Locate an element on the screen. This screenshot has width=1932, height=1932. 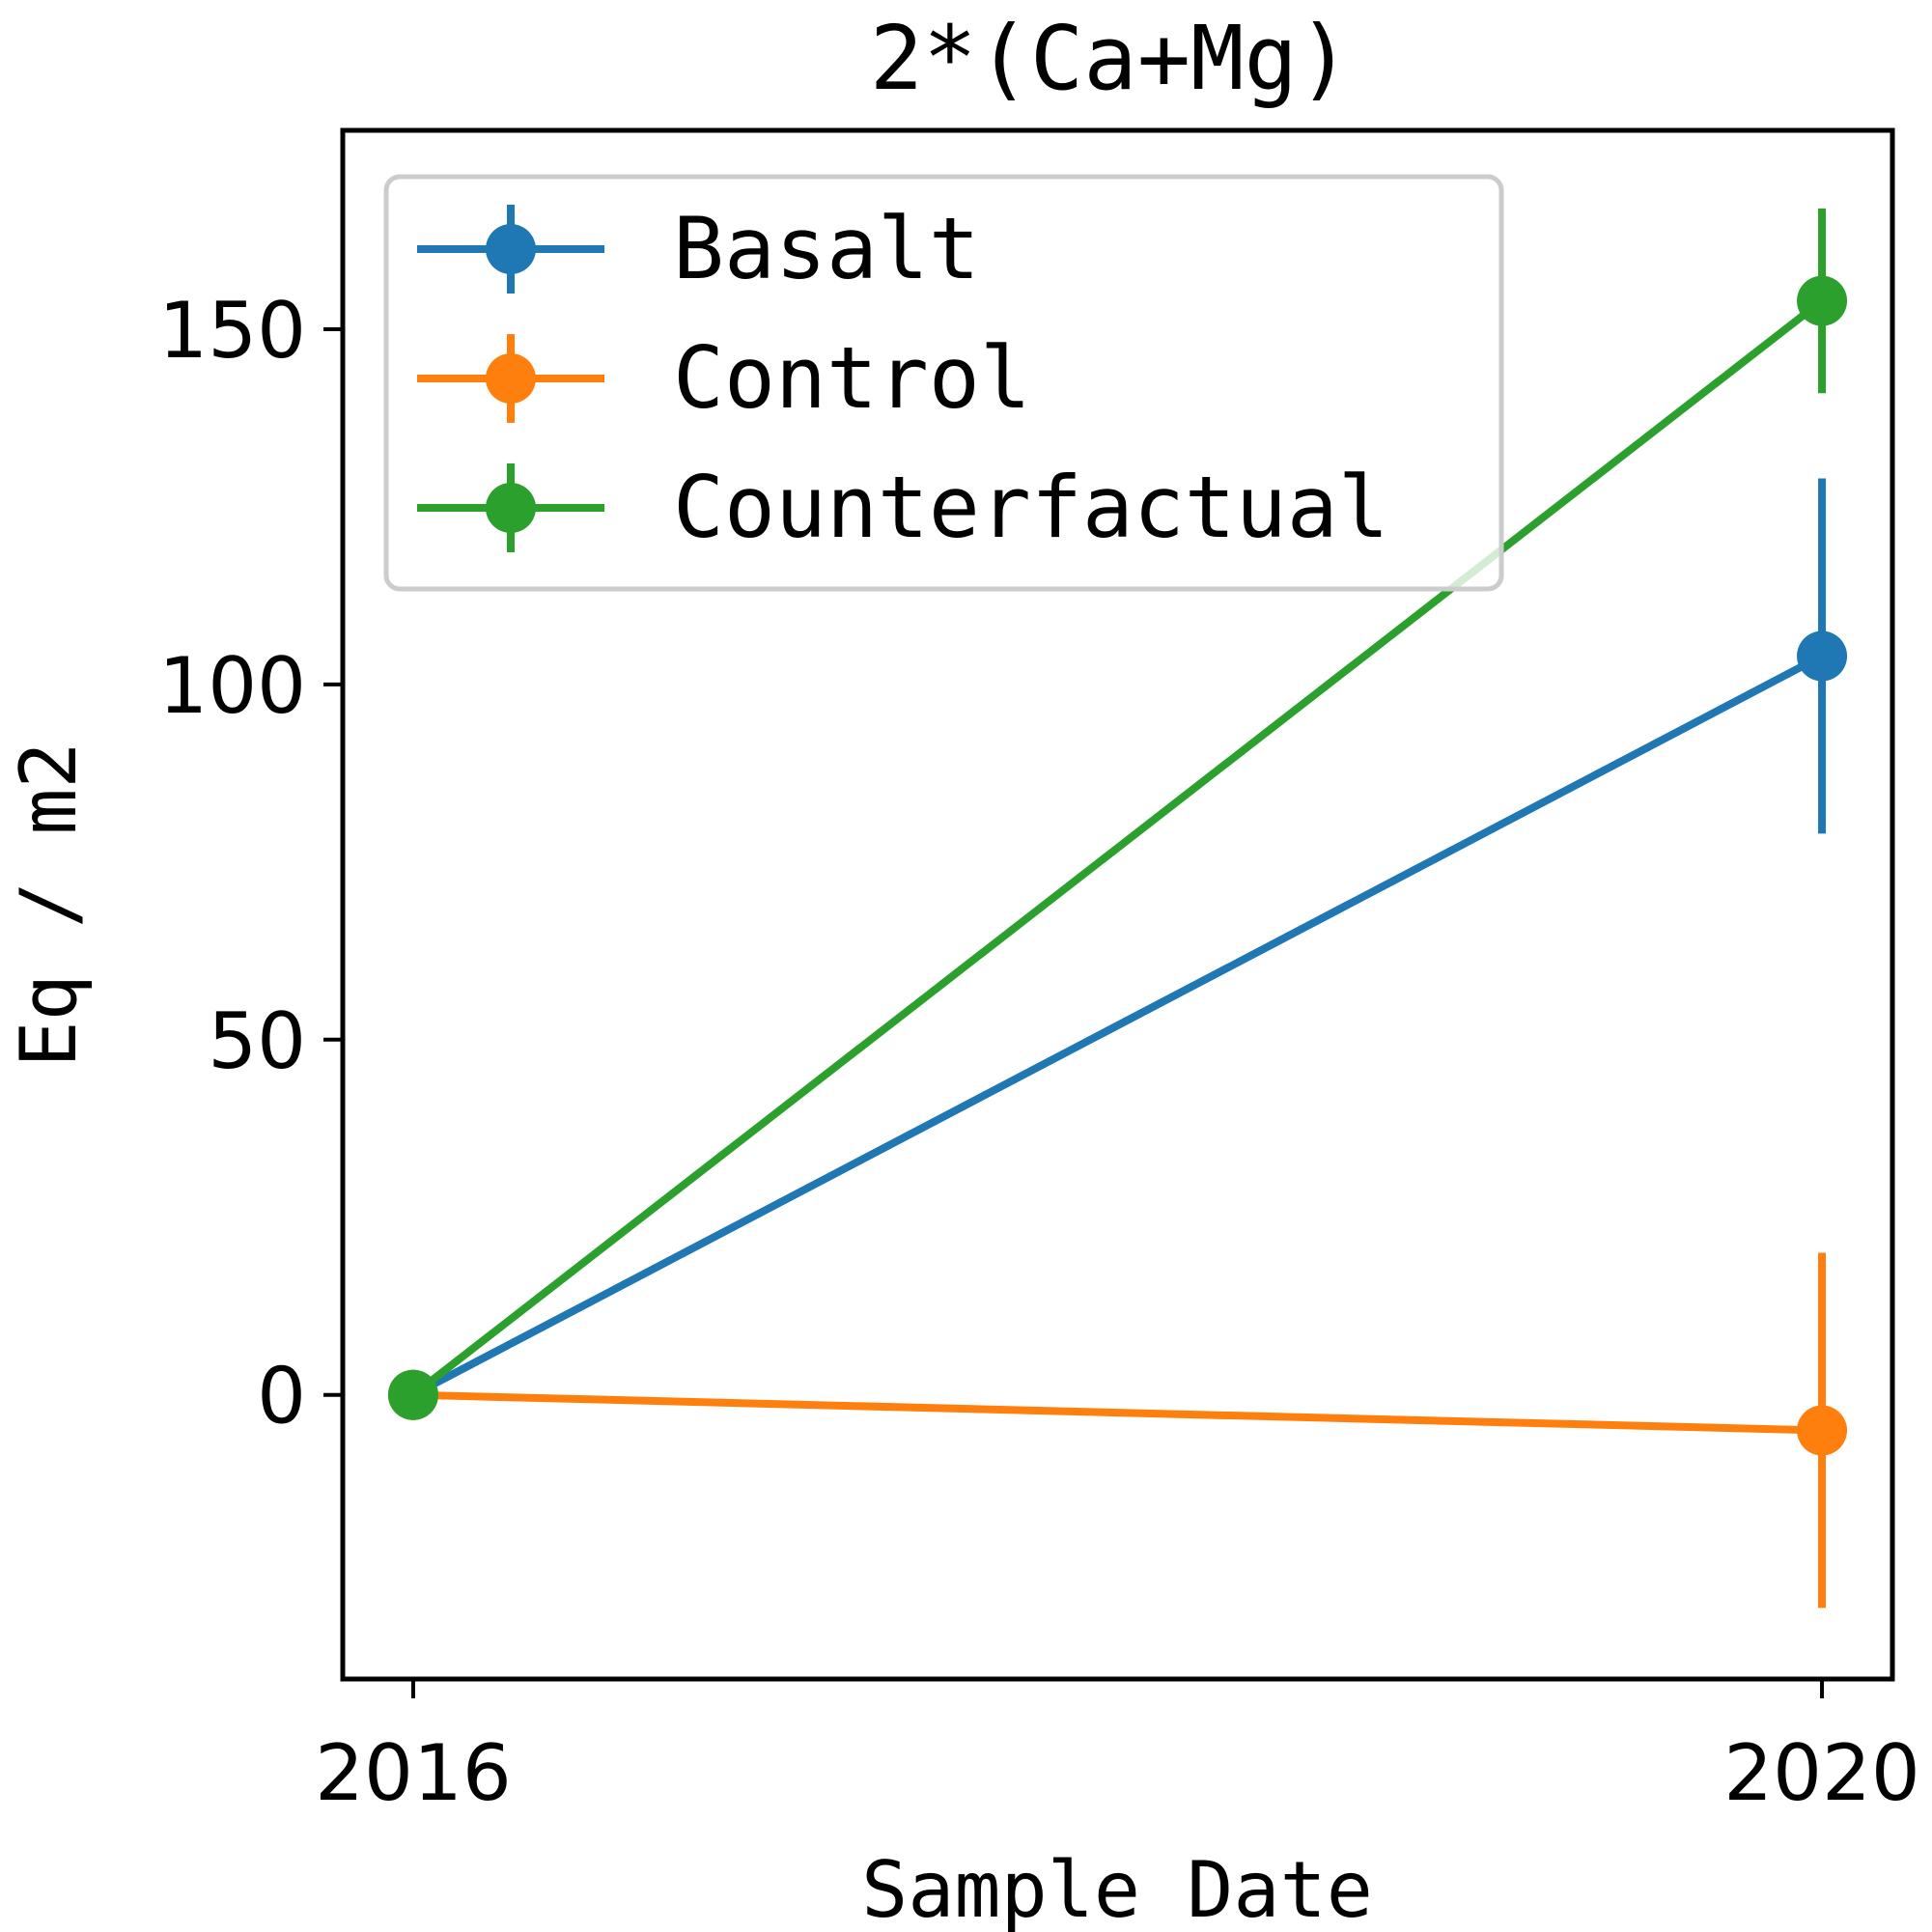
series-control is located at coordinates (1118, 1431).